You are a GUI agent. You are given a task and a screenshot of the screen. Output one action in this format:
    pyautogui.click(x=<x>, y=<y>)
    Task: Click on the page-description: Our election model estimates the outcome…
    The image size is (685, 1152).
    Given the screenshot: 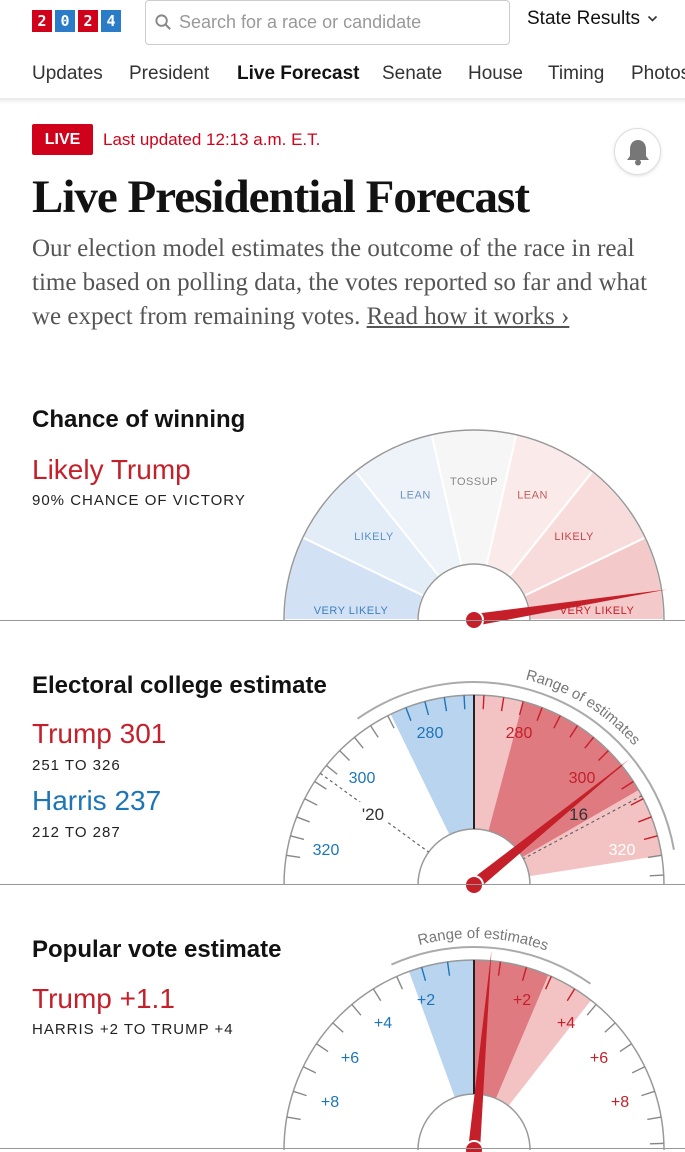 What is the action you would take?
    pyautogui.click(x=344, y=283)
    